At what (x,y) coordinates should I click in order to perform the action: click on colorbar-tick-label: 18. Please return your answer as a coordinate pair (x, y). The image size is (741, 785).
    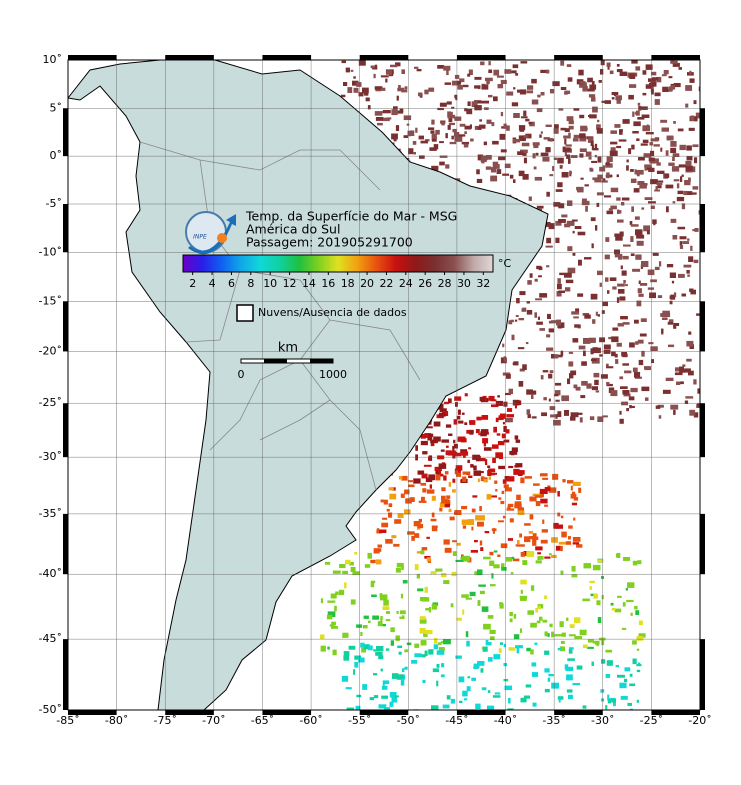
    Looking at the image, I should click on (348, 283).